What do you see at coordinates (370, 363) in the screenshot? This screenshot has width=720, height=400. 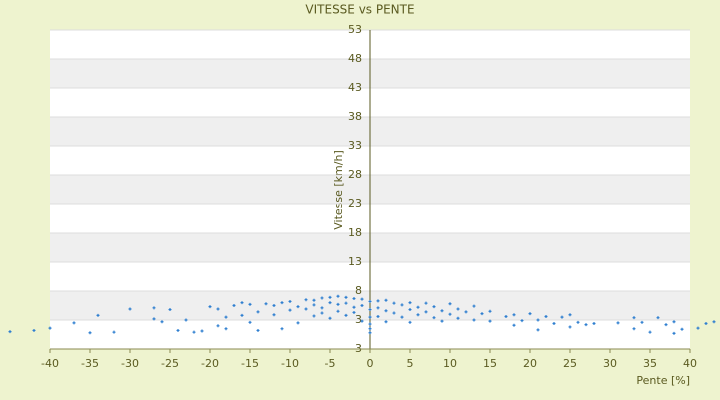 I see `x-tick-label: 0` at bounding box center [370, 363].